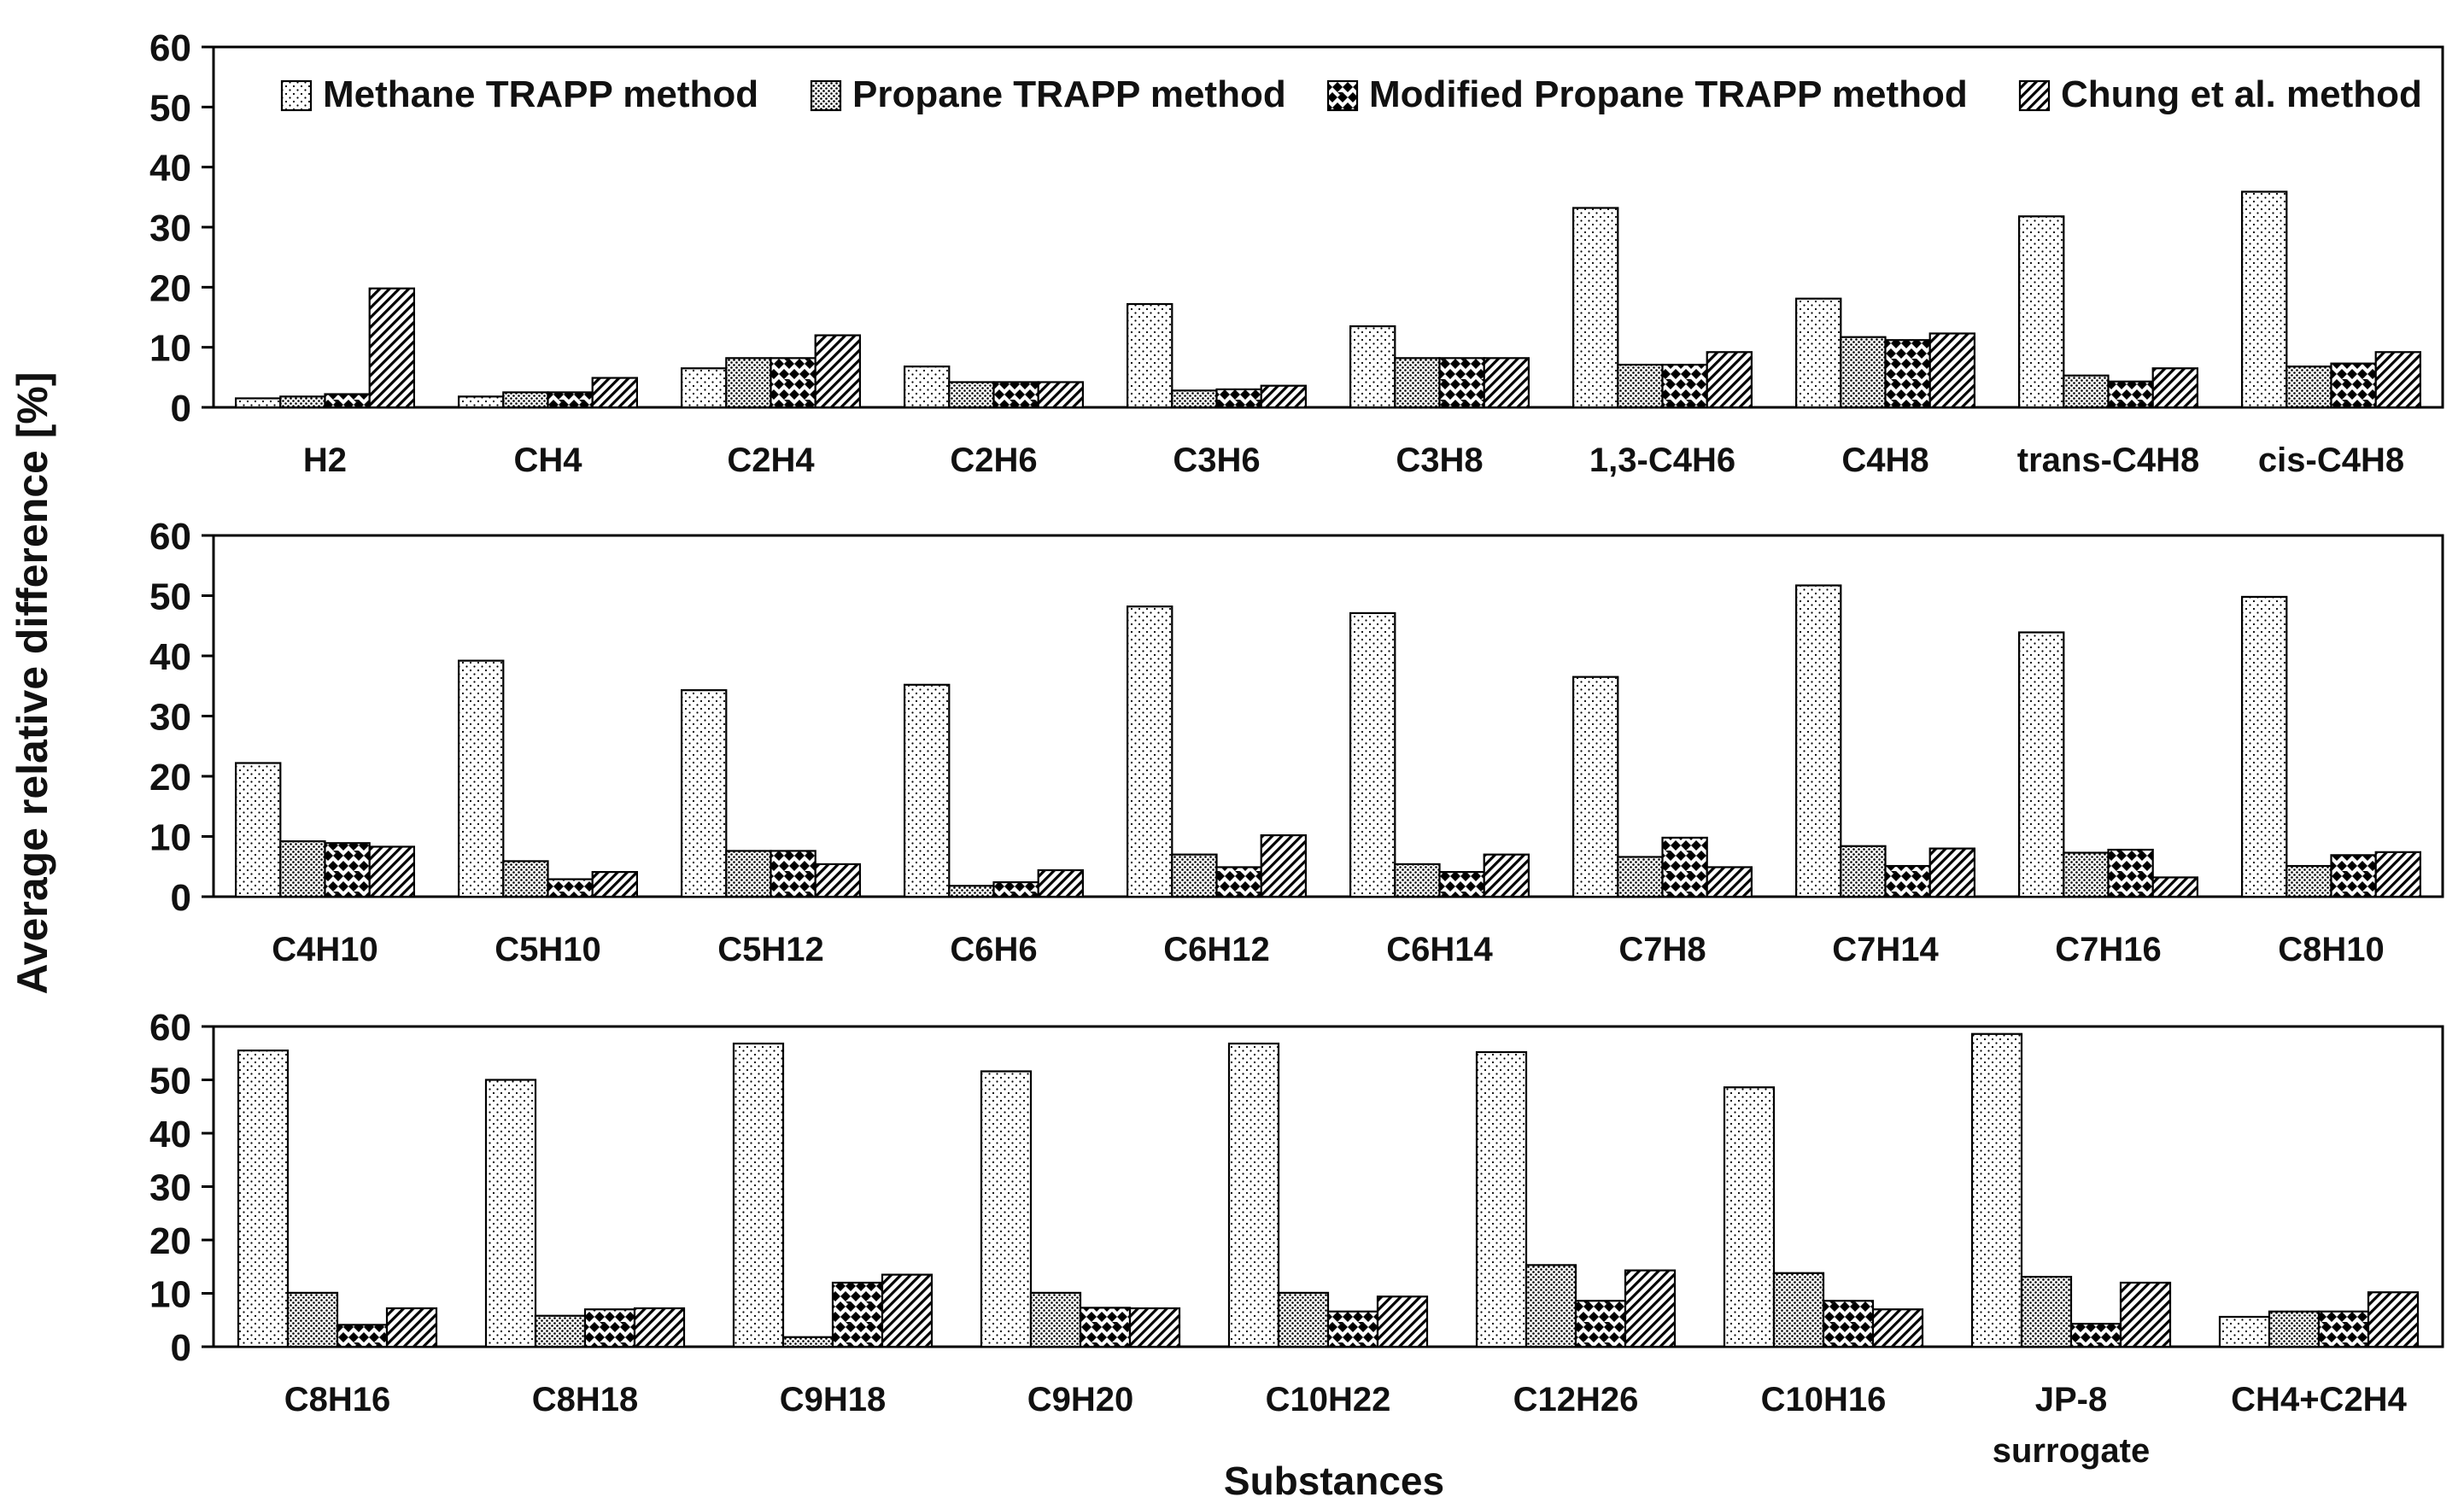 The height and width of the screenshot is (1503, 2464). Describe the element at coordinates (1668, 94) in the screenshot. I see `legend-label: Modified Propane TRAPP method` at that location.